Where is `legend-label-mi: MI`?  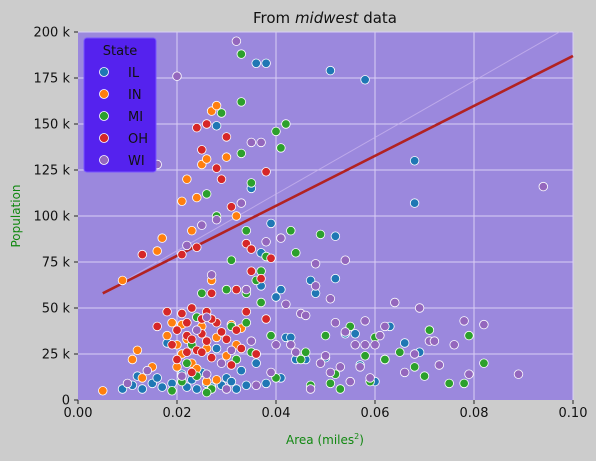 legend-label-mi: MI is located at coordinates (135, 117).